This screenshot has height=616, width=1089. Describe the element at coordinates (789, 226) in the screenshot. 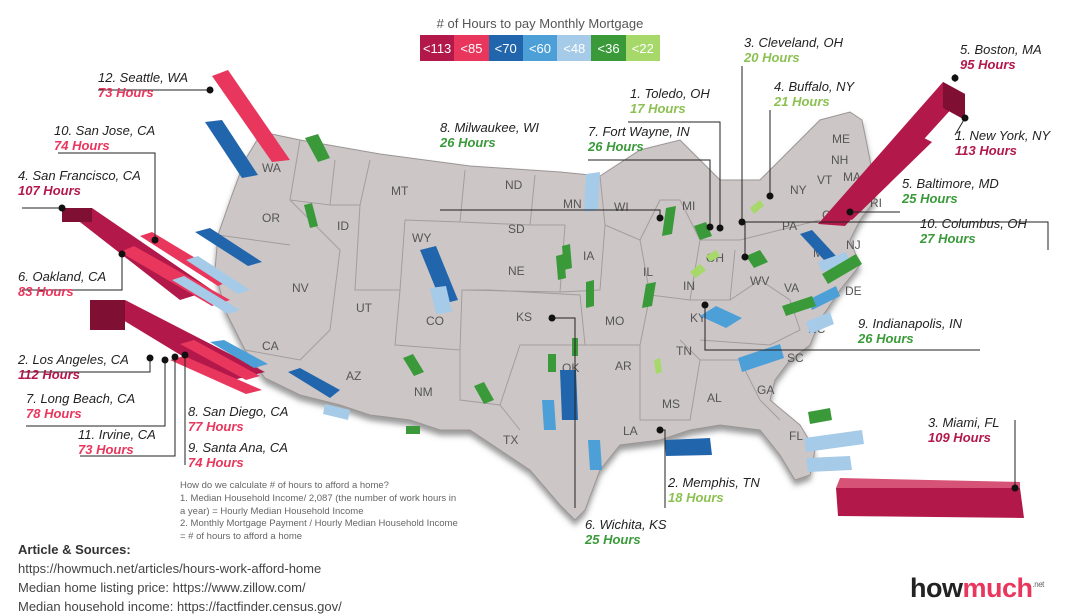

I see `state-pa: PA` at that location.